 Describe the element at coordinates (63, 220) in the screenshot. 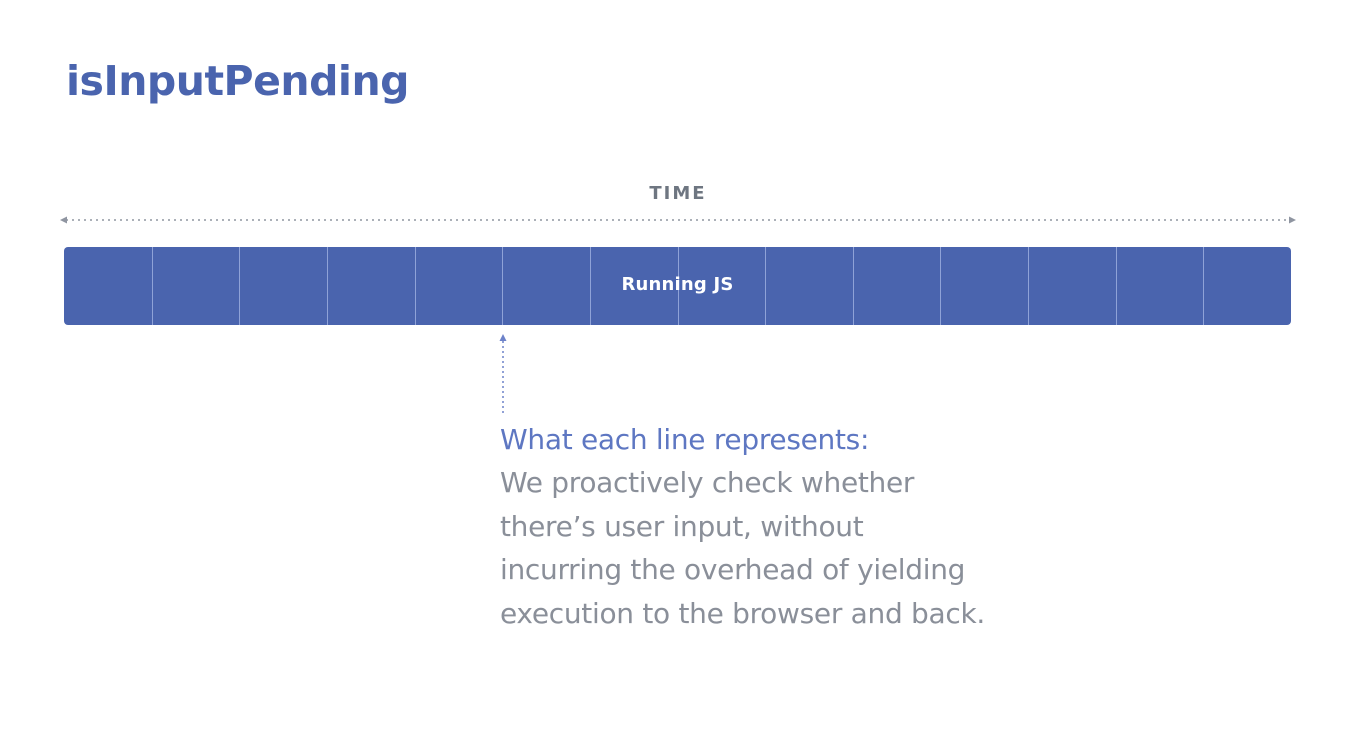

I see `arrowhead-left-icon` at that location.